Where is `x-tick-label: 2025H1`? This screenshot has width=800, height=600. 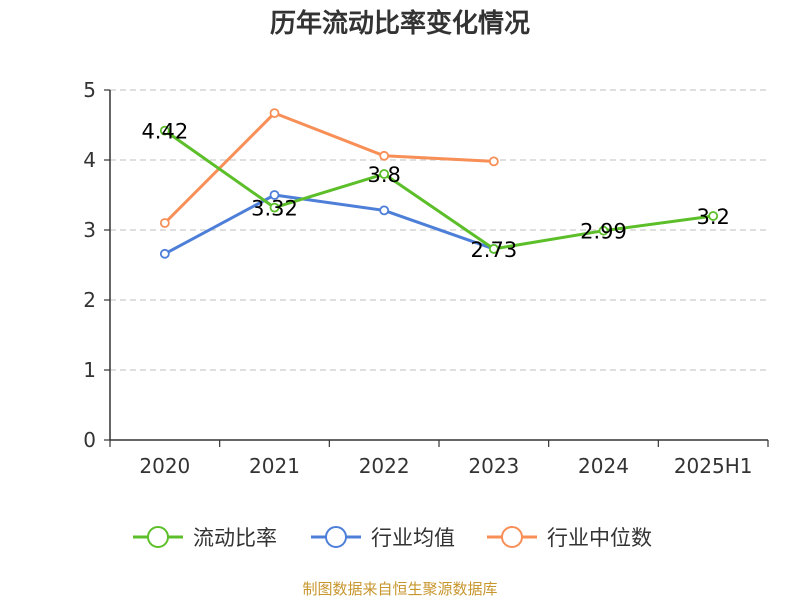 x-tick-label: 2025H1 is located at coordinates (713, 466).